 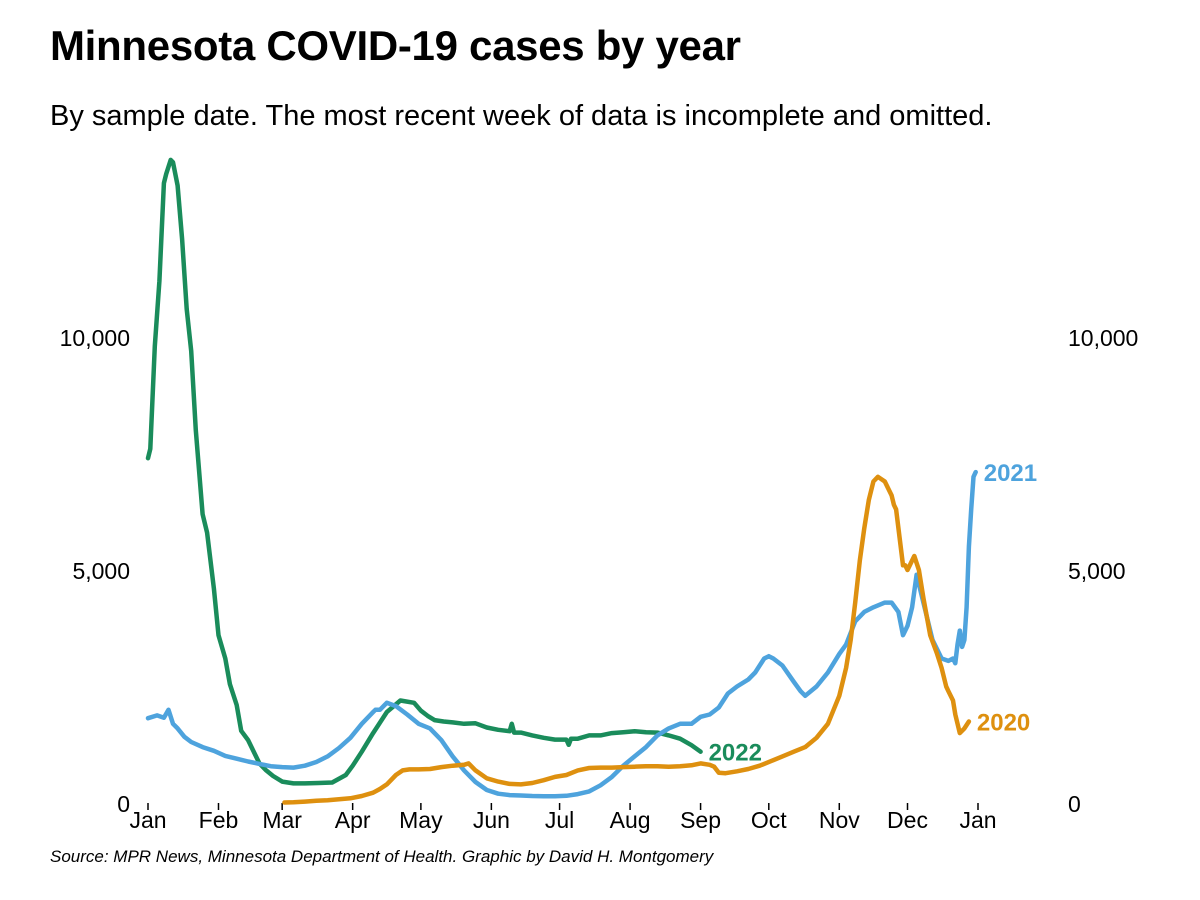 What do you see at coordinates (839, 820) in the screenshot?
I see `x-tick-label: Nov` at bounding box center [839, 820].